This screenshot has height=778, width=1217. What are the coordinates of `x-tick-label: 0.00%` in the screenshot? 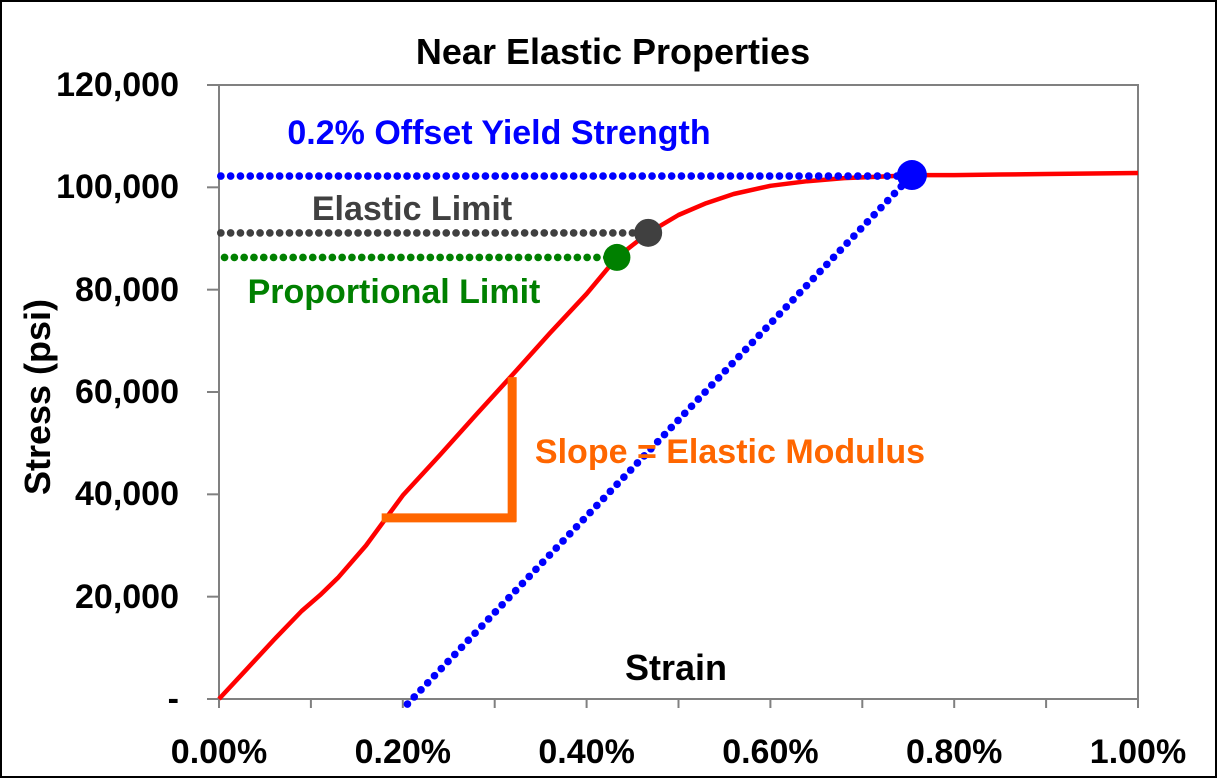 It's located at (219, 752).